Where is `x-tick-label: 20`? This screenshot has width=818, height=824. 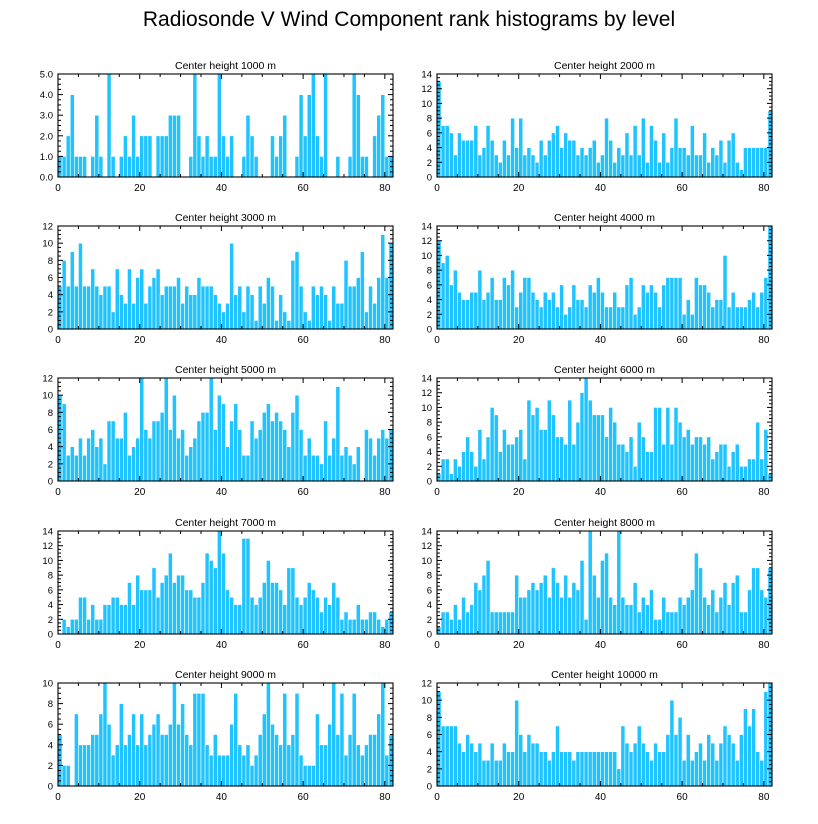 x-tick-label: 20 is located at coordinates (519, 340).